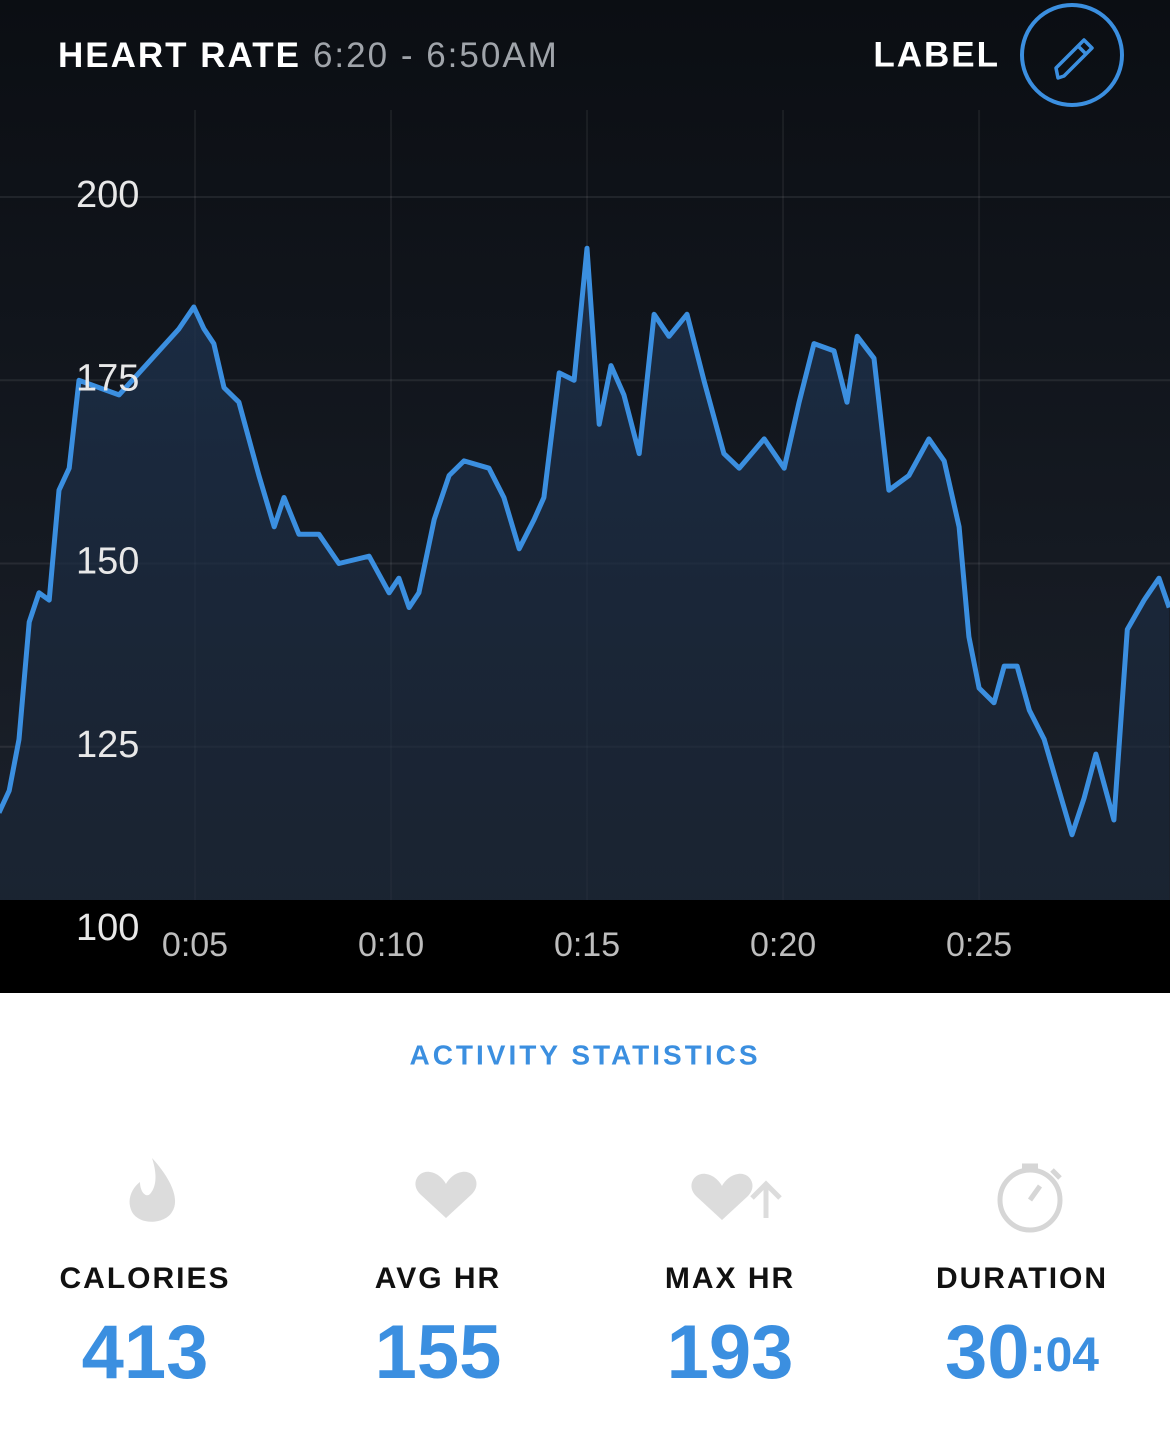 The height and width of the screenshot is (1450, 1170). What do you see at coordinates (783, 945) in the screenshot?
I see `x-tick-label: 0:20` at bounding box center [783, 945].